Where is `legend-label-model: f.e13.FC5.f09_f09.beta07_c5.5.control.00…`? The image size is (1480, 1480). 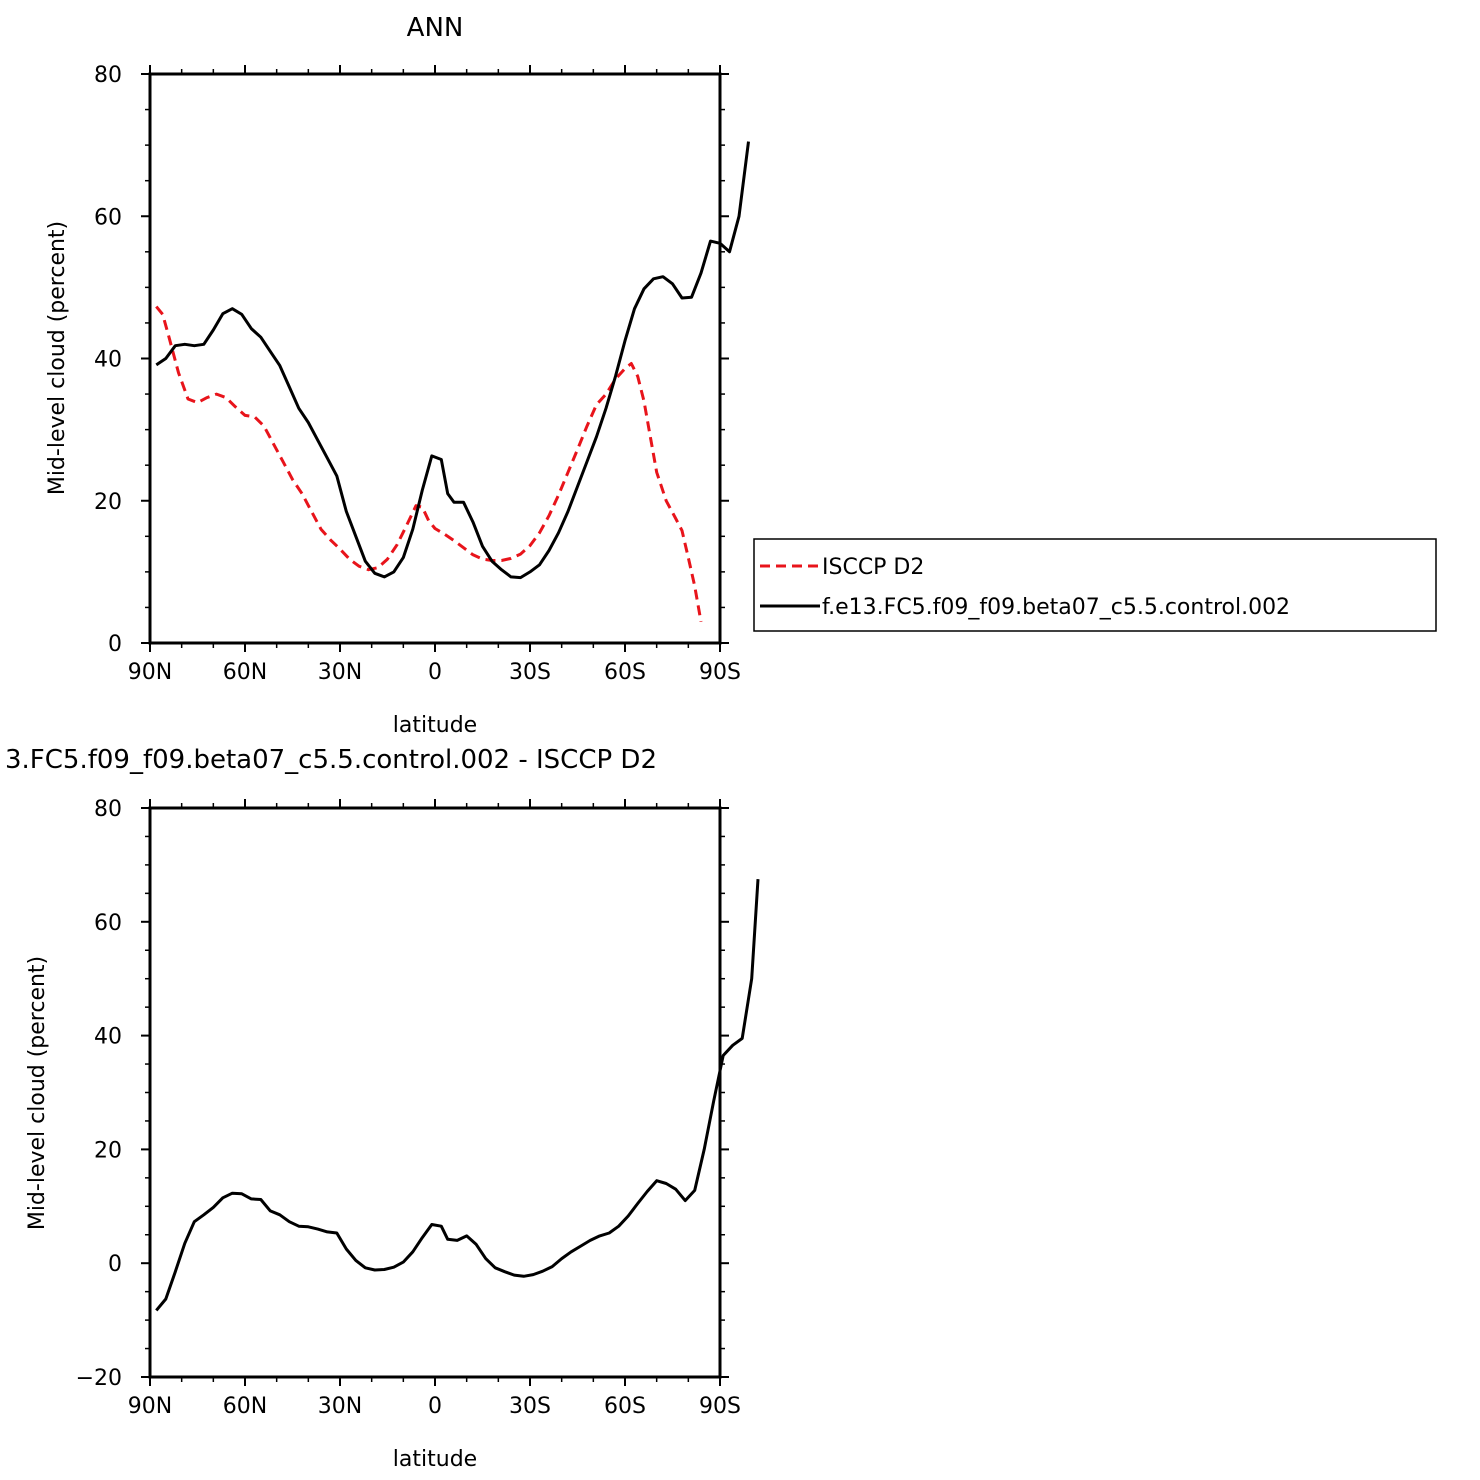 legend-label-model: f.e13.FC5.f09_f09.beta07_c5.5.control.00… is located at coordinates (1056, 607).